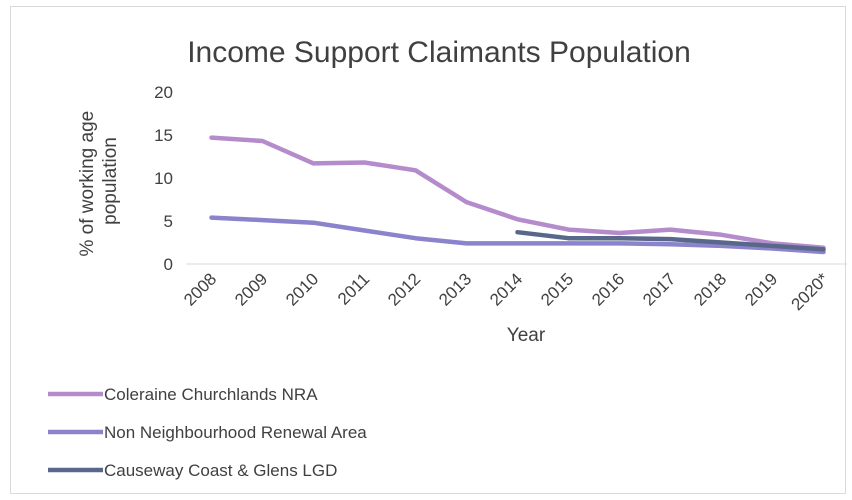 This screenshot has width=852, height=500. Describe the element at coordinates (168, 264) in the screenshot. I see `y-tick-label: 0` at that location.